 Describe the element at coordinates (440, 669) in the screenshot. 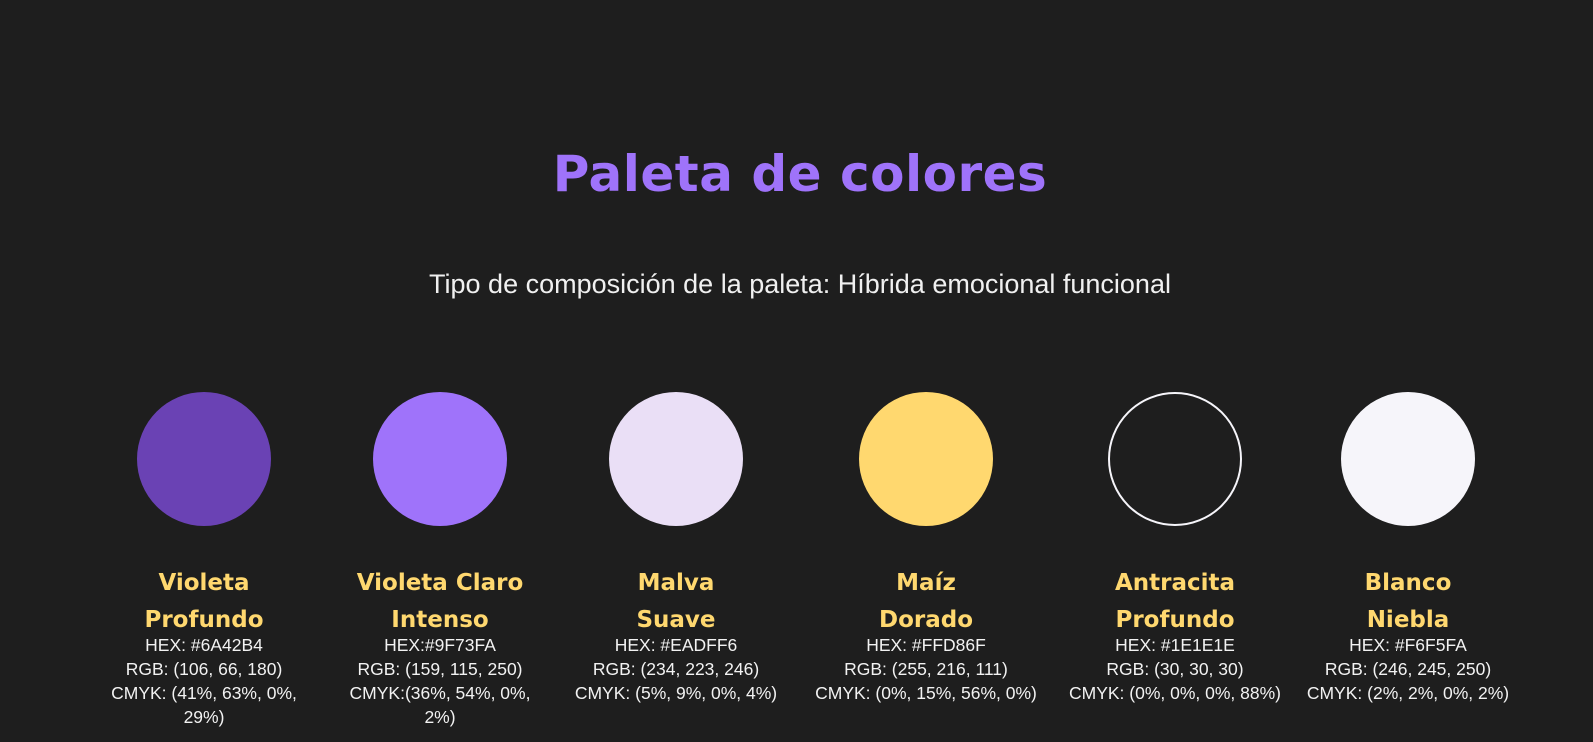

I see `color-rgb: RGB: (159, 115, 250)` at that location.